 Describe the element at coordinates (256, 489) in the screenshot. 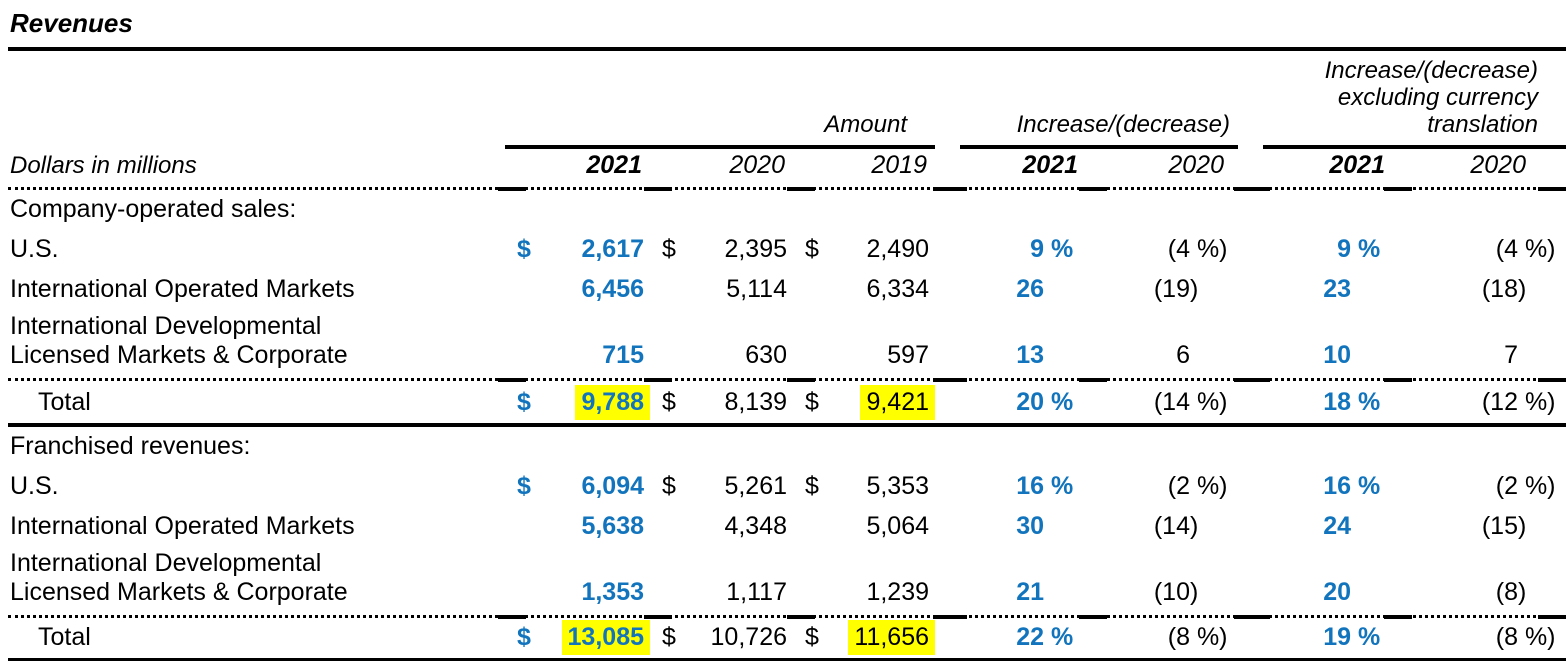

I see `row-label: U.S.` at that location.